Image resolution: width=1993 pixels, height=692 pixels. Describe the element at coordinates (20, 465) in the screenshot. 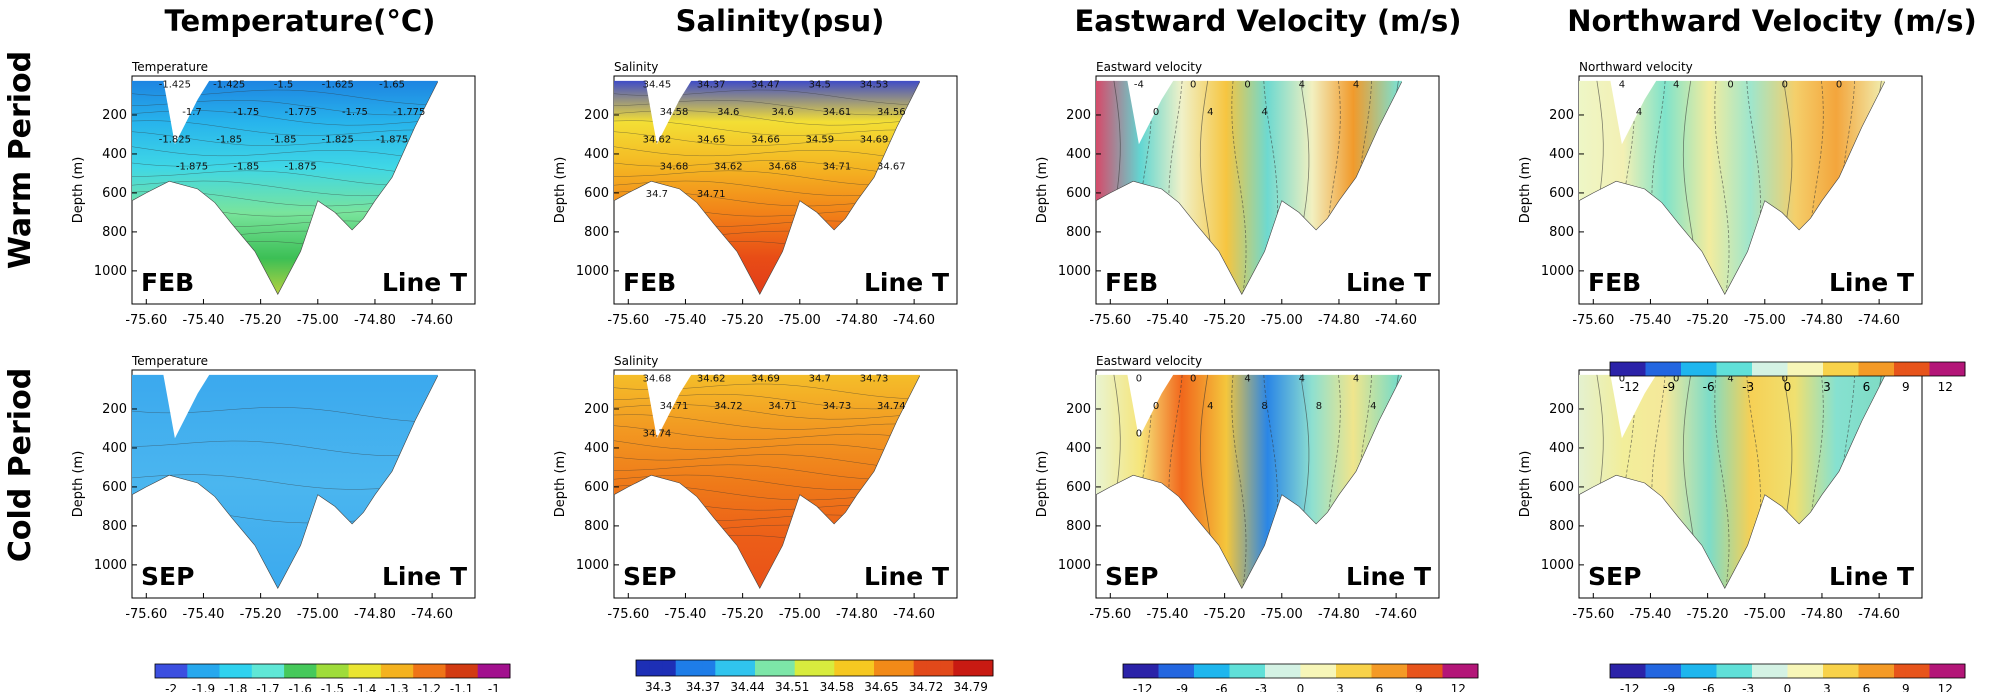

I see `row-title-cold-period: Cold Period` at that location.